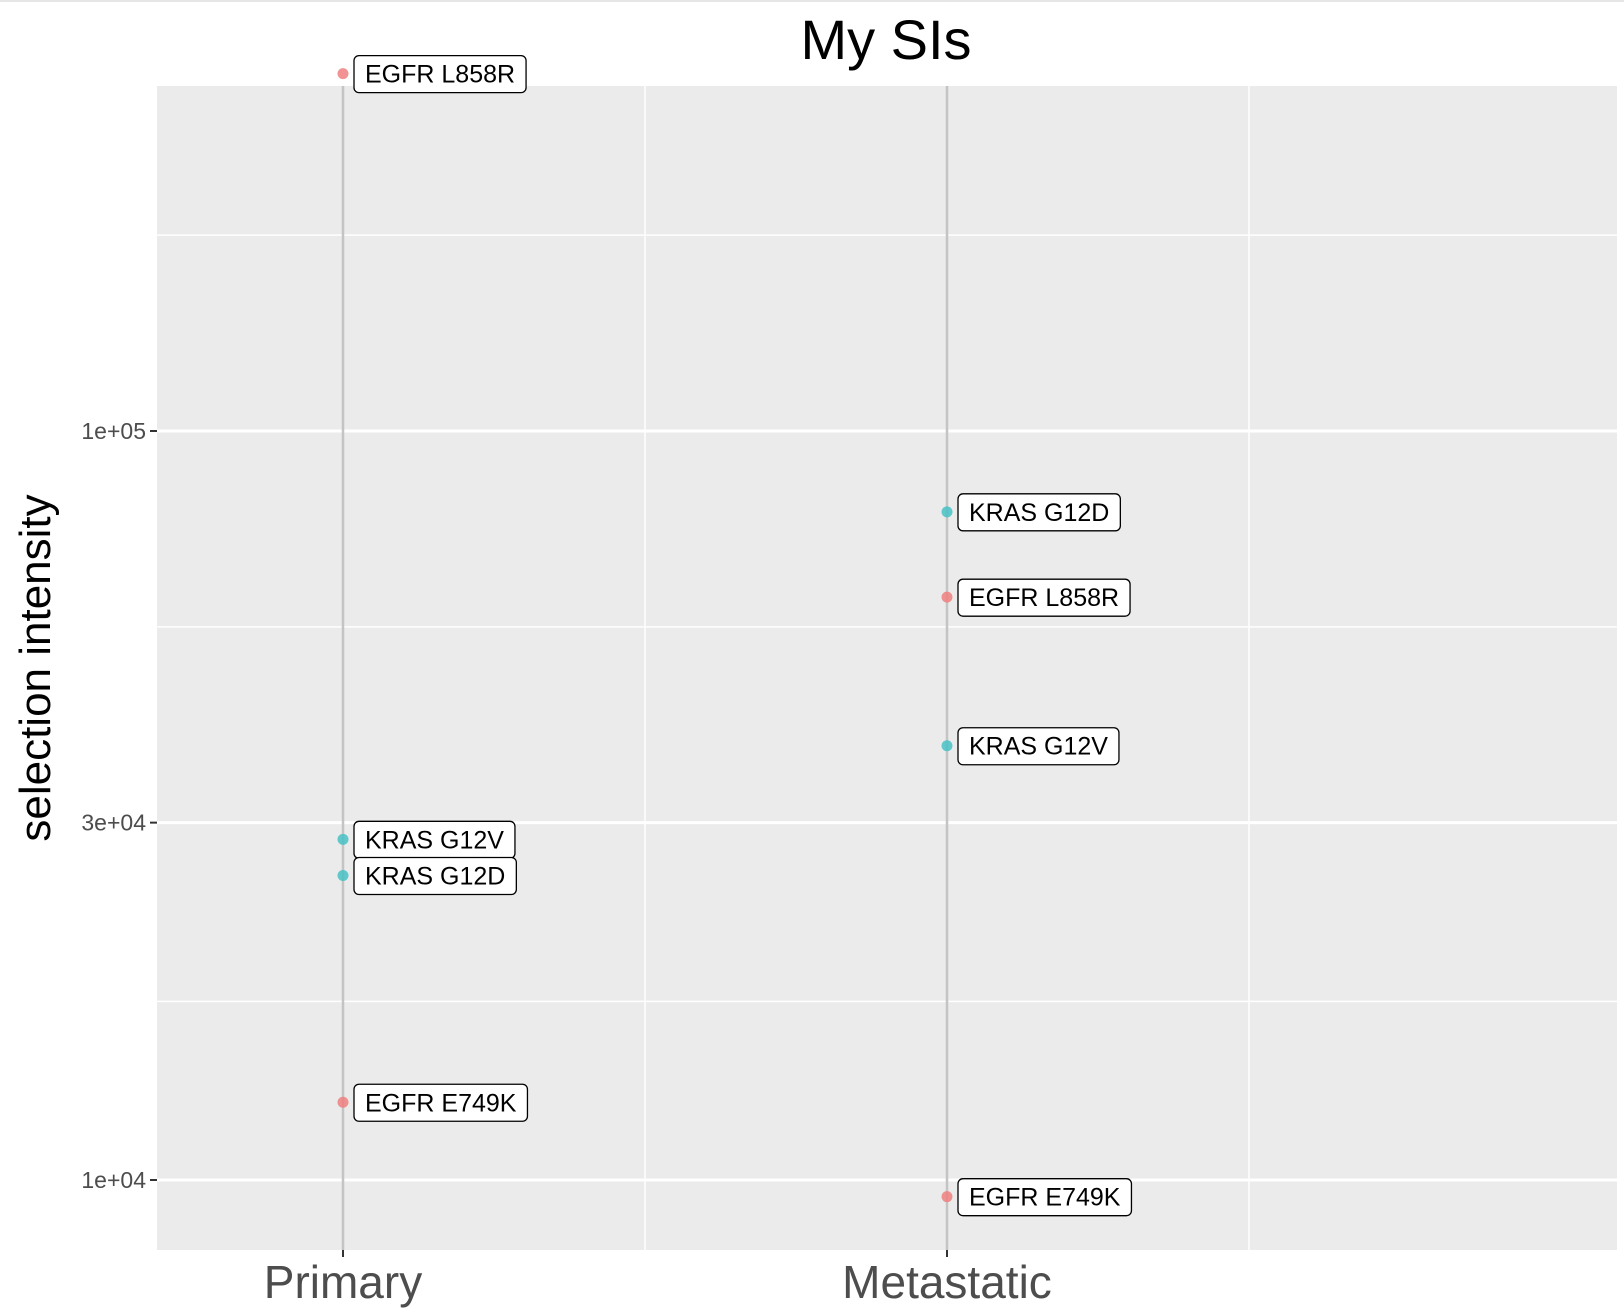 This screenshot has width=1624, height=1314. What do you see at coordinates (35, 667) in the screenshot?
I see `y-axis-label: selection intensity` at bounding box center [35, 667].